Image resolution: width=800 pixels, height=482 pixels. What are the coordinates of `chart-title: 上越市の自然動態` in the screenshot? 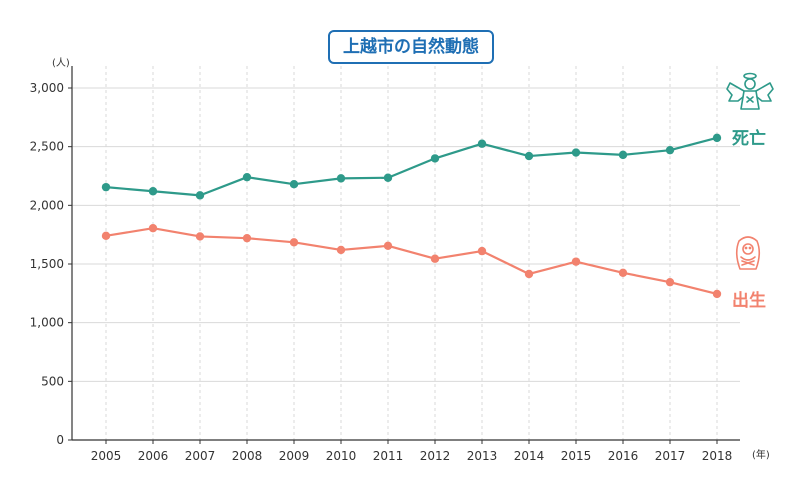 It's located at (411, 47).